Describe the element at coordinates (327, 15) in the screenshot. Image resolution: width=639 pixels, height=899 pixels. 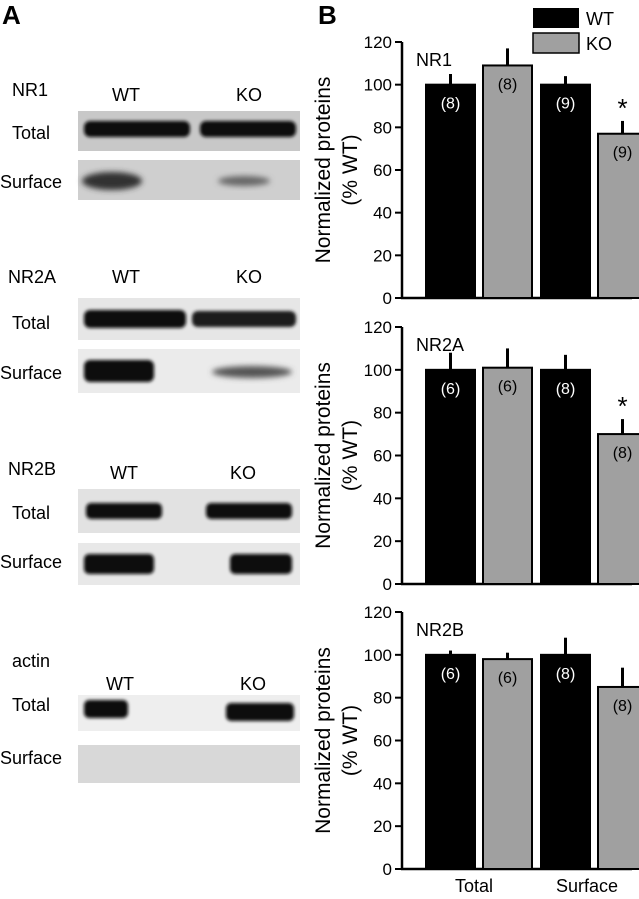
I see `panel-b-label: B` at that location.